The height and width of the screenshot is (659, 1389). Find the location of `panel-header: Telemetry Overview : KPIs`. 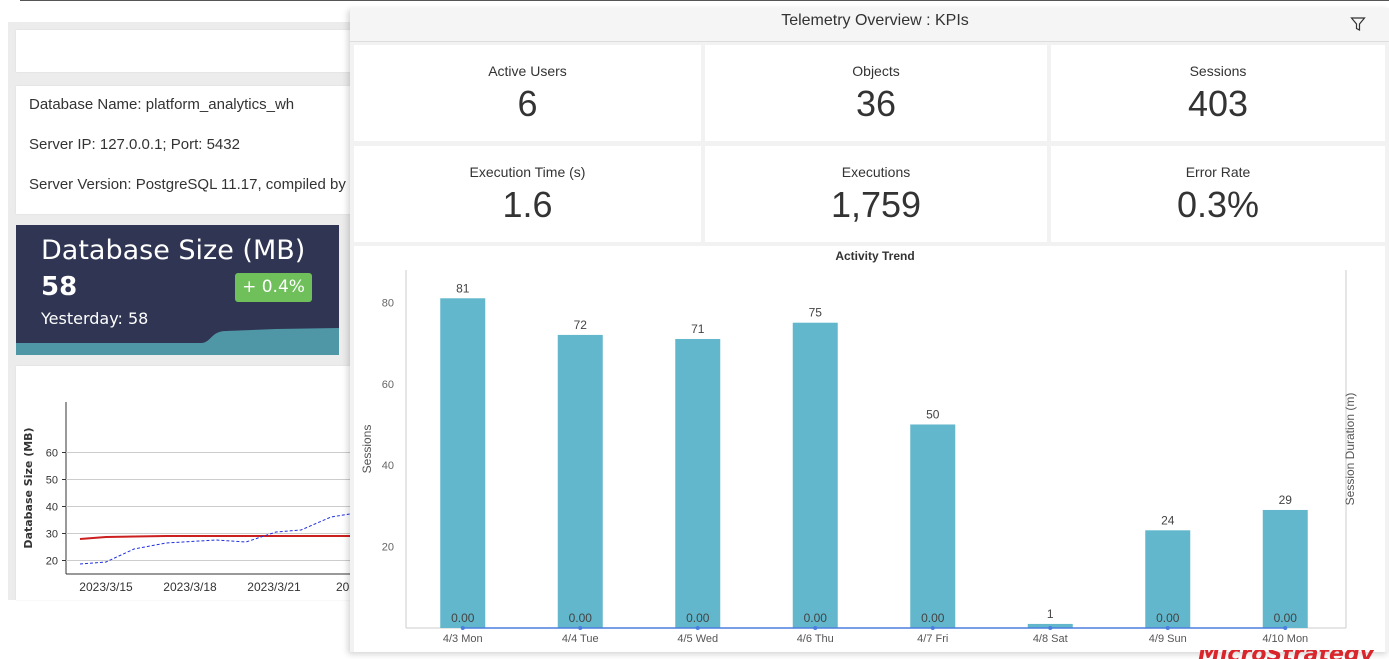

panel-header: Telemetry Overview : KPIs is located at coordinates (869, 25).